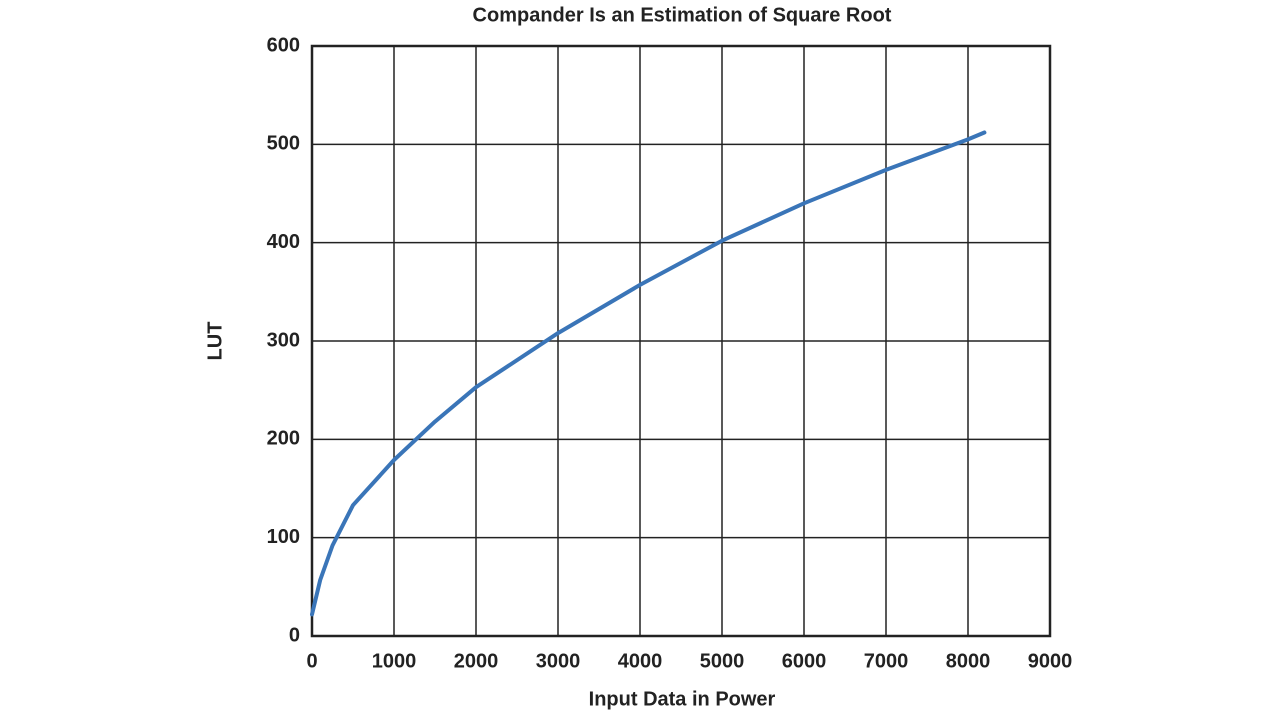 This screenshot has height=725, width=1280. Describe the element at coordinates (311, 661) in the screenshot. I see `x-tick-label: 0` at that location.